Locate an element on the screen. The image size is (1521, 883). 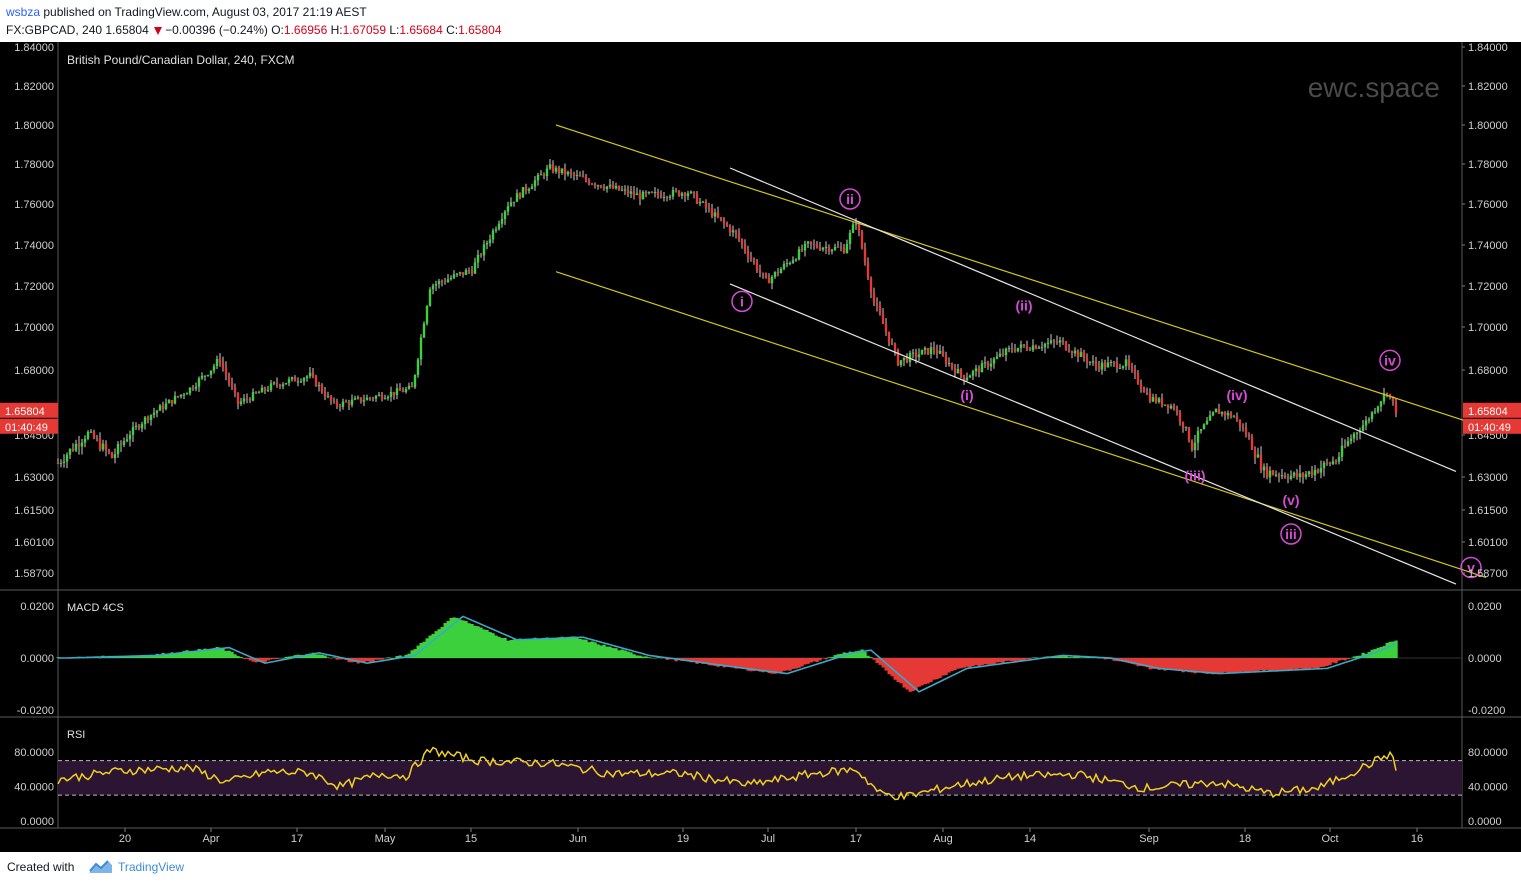
price-axis-tick-right: 1.68000 is located at coordinates (1488, 371).